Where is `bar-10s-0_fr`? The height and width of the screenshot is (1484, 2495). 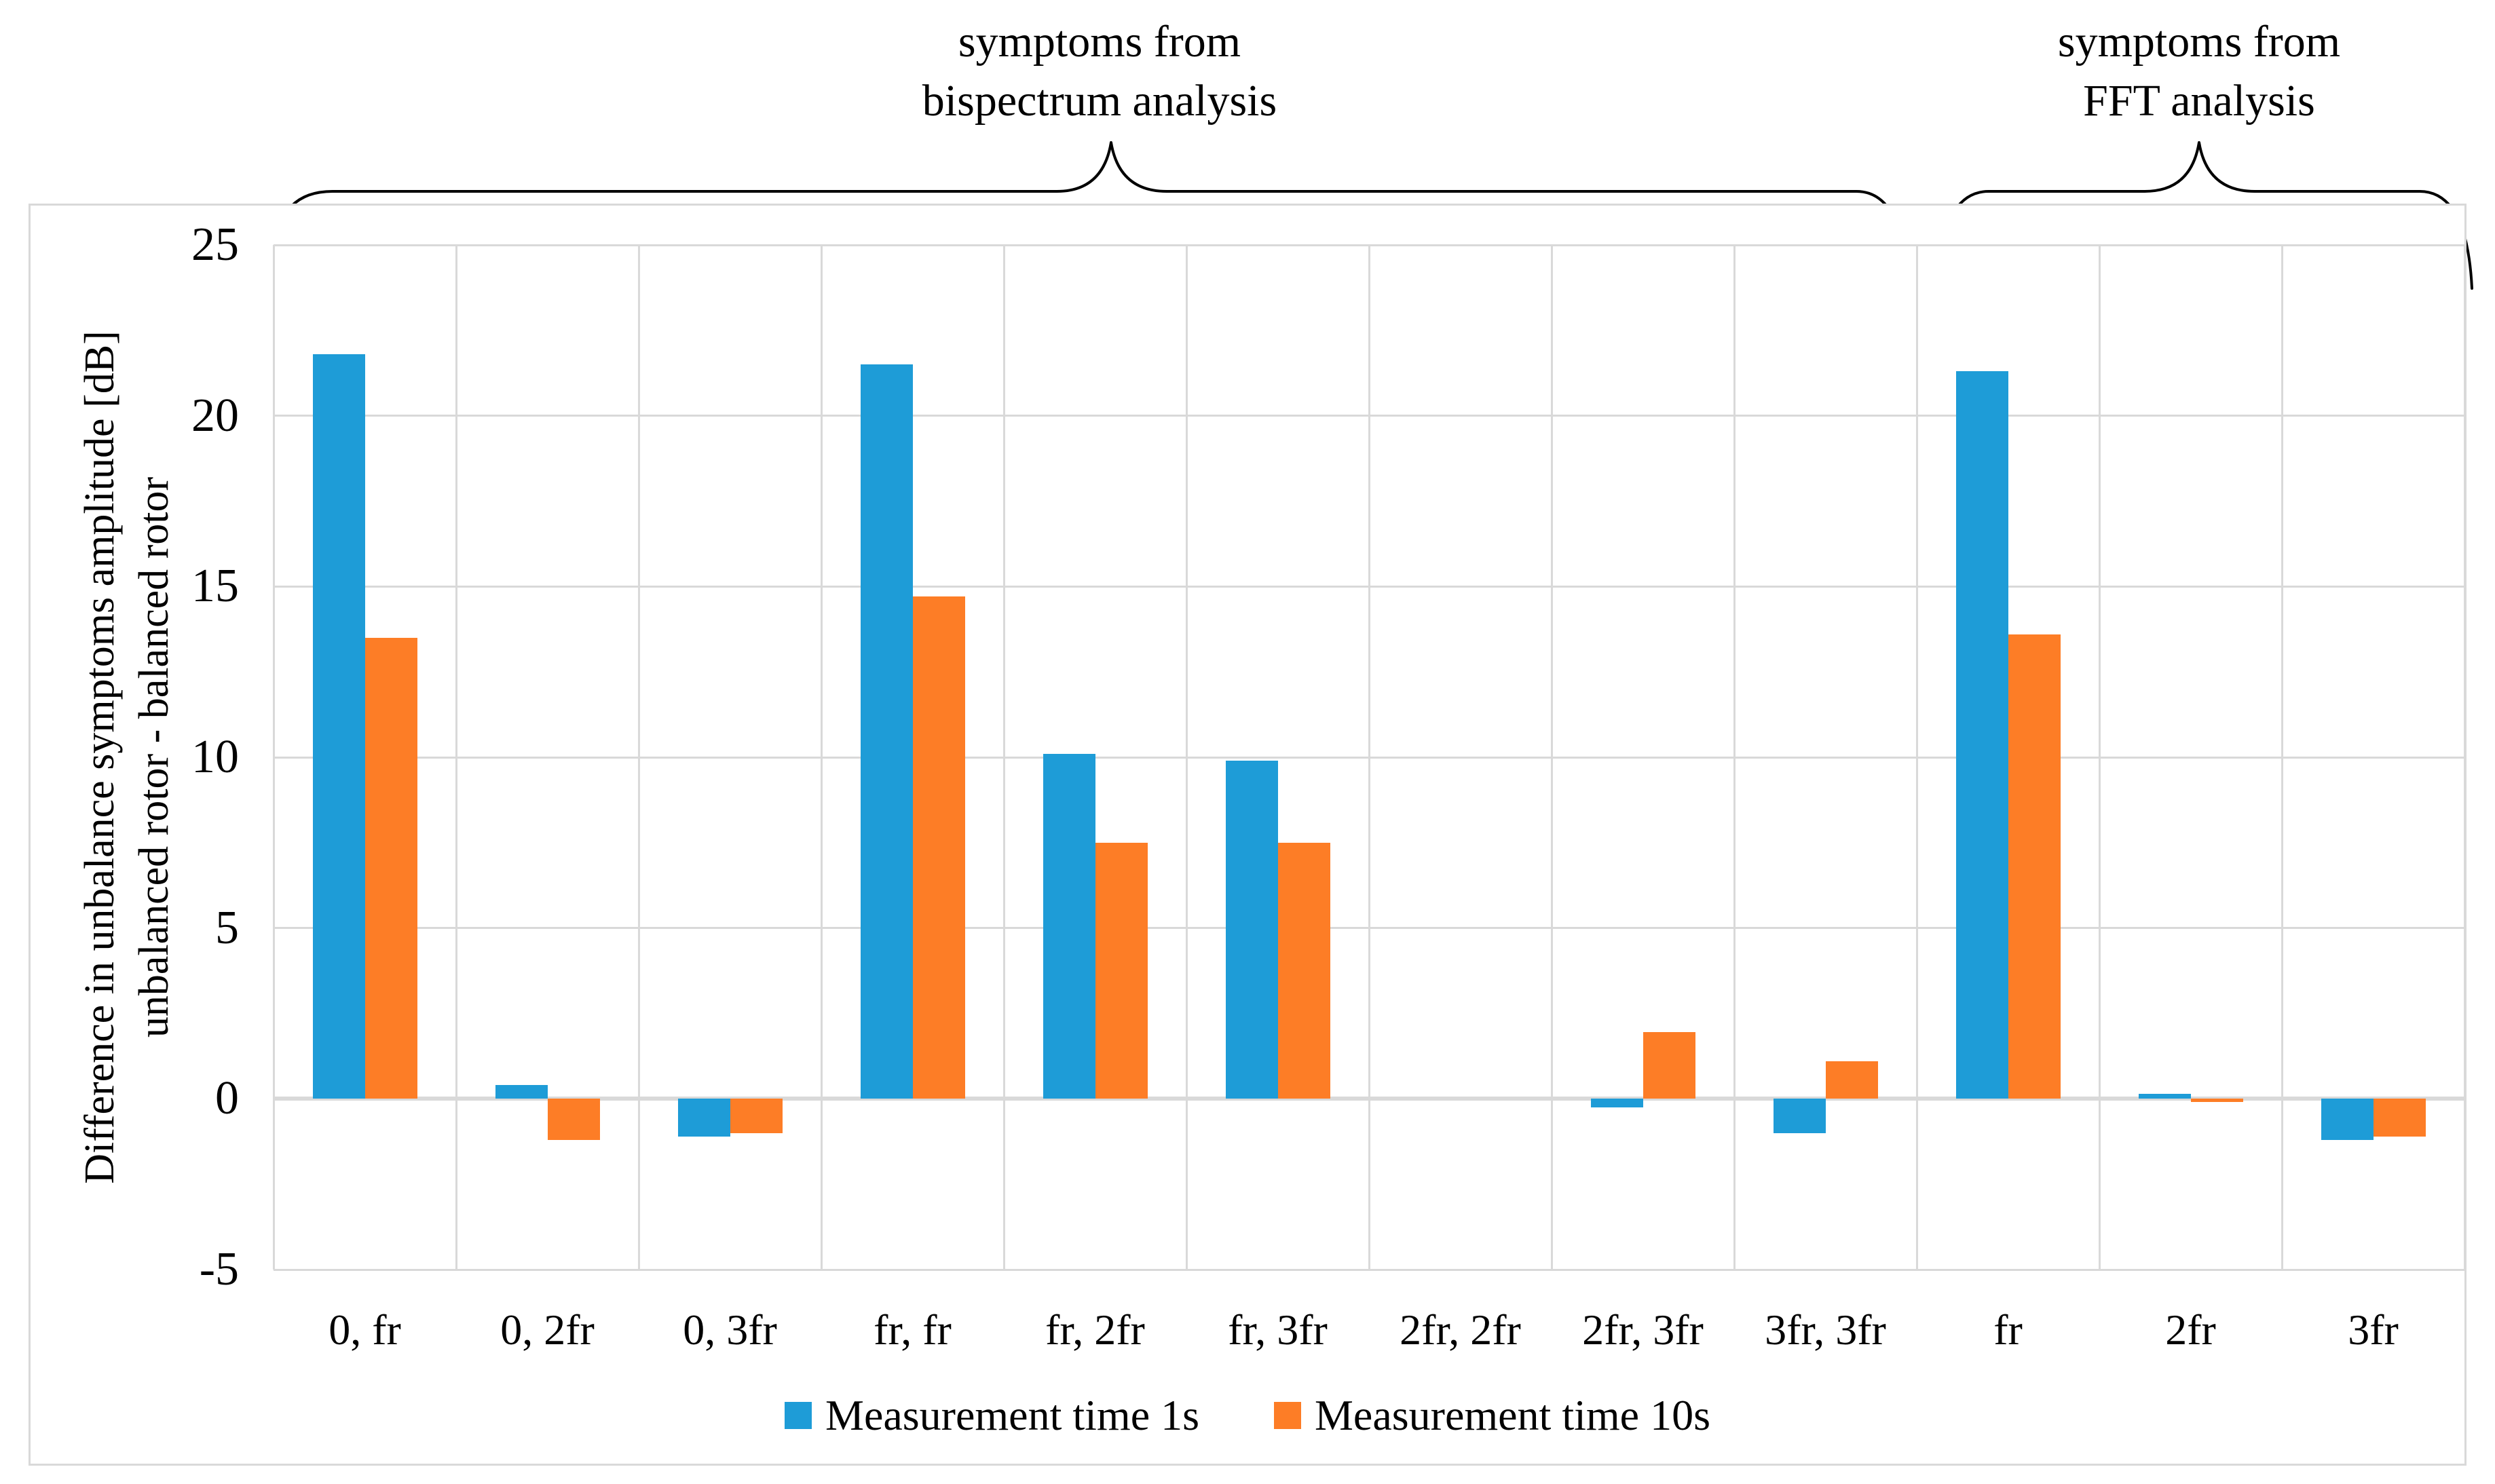
bar-10s-0_fr is located at coordinates (391, 868).